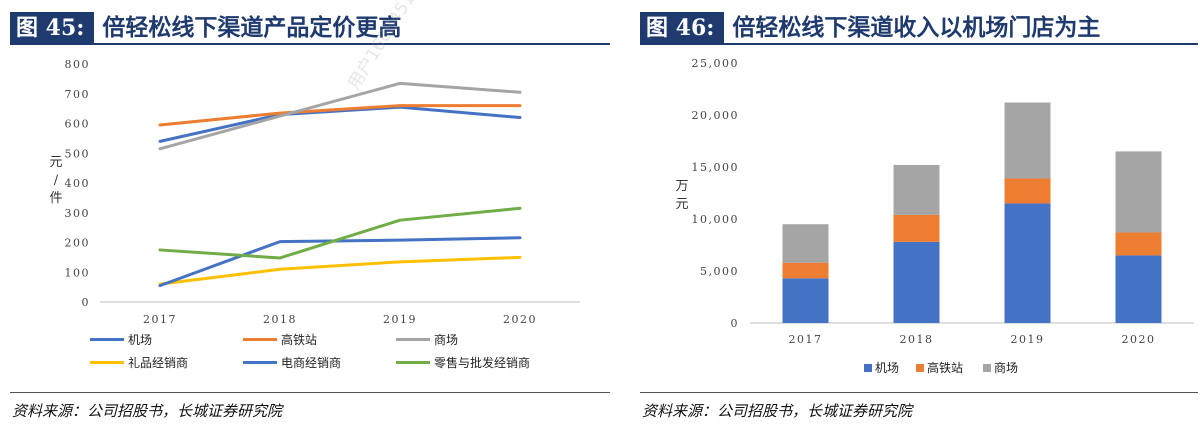 The width and height of the screenshot is (1200, 436). I want to click on figure-title: 倍轻松线下渠道产品定价更高, so click(252, 28).